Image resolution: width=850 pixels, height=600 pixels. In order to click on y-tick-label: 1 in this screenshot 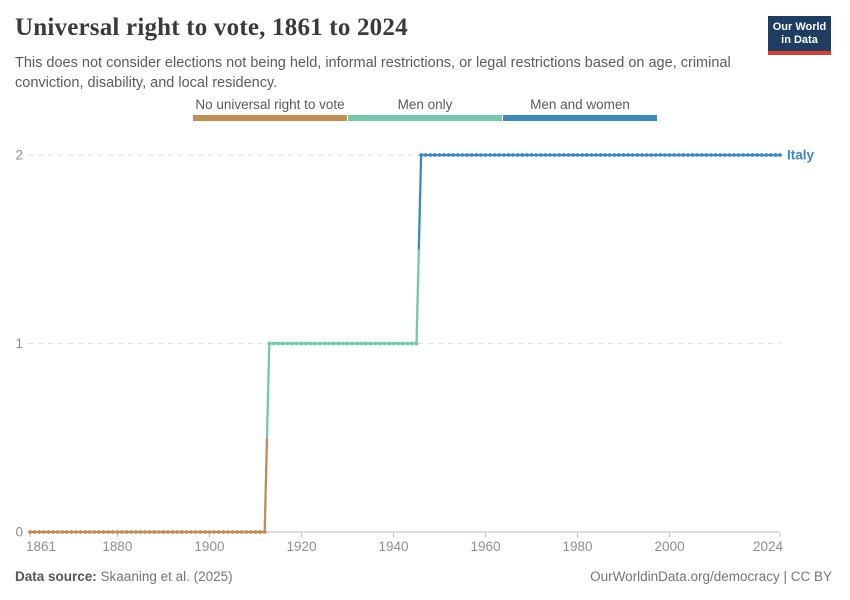, I will do `click(19, 343)`.